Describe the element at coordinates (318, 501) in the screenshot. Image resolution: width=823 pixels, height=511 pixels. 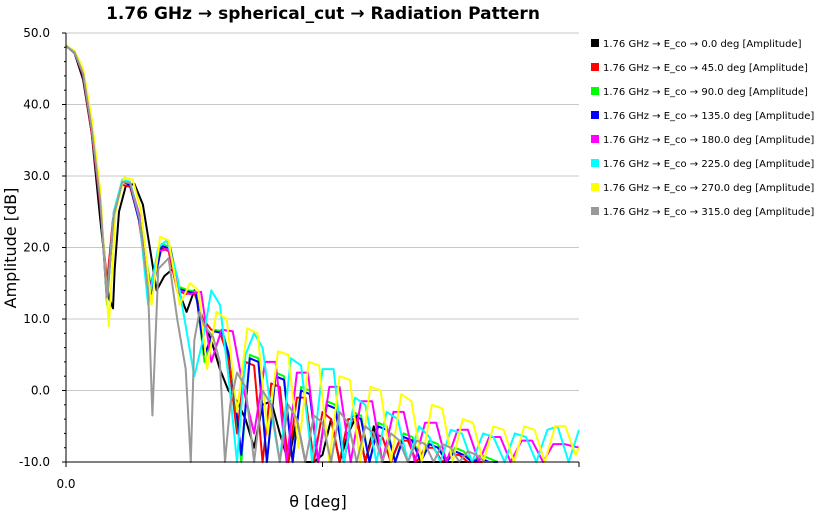
I see `x-axis-title: θ [deg]` at that location.